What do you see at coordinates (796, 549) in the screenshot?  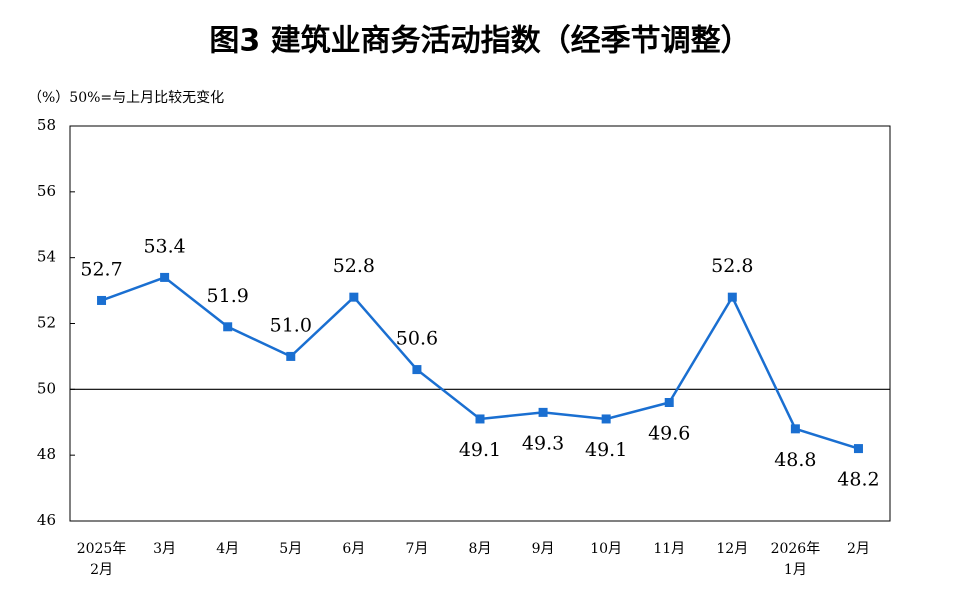 I see `x-tick-label-line: 2026年` at bounding box center [796, 549].